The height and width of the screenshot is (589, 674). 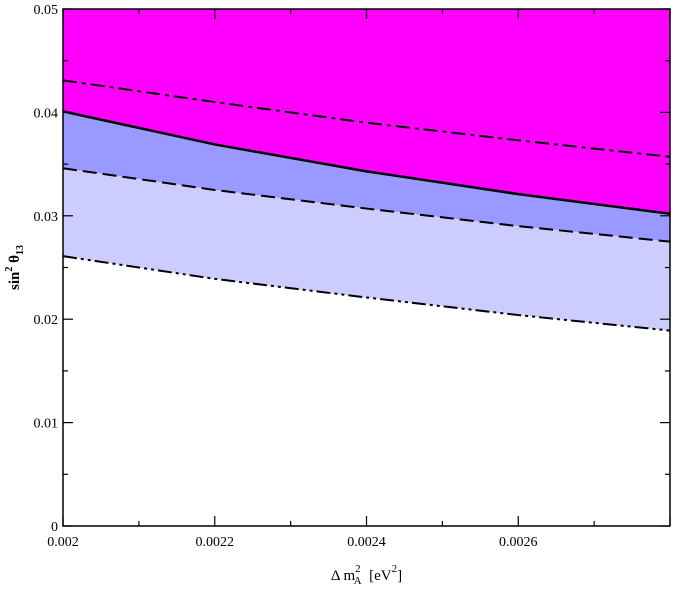 What do you see at coordinates (63, 542) in the screenshot?
I see `x-tick-label: 0.002` at bounding box center [63, 542].